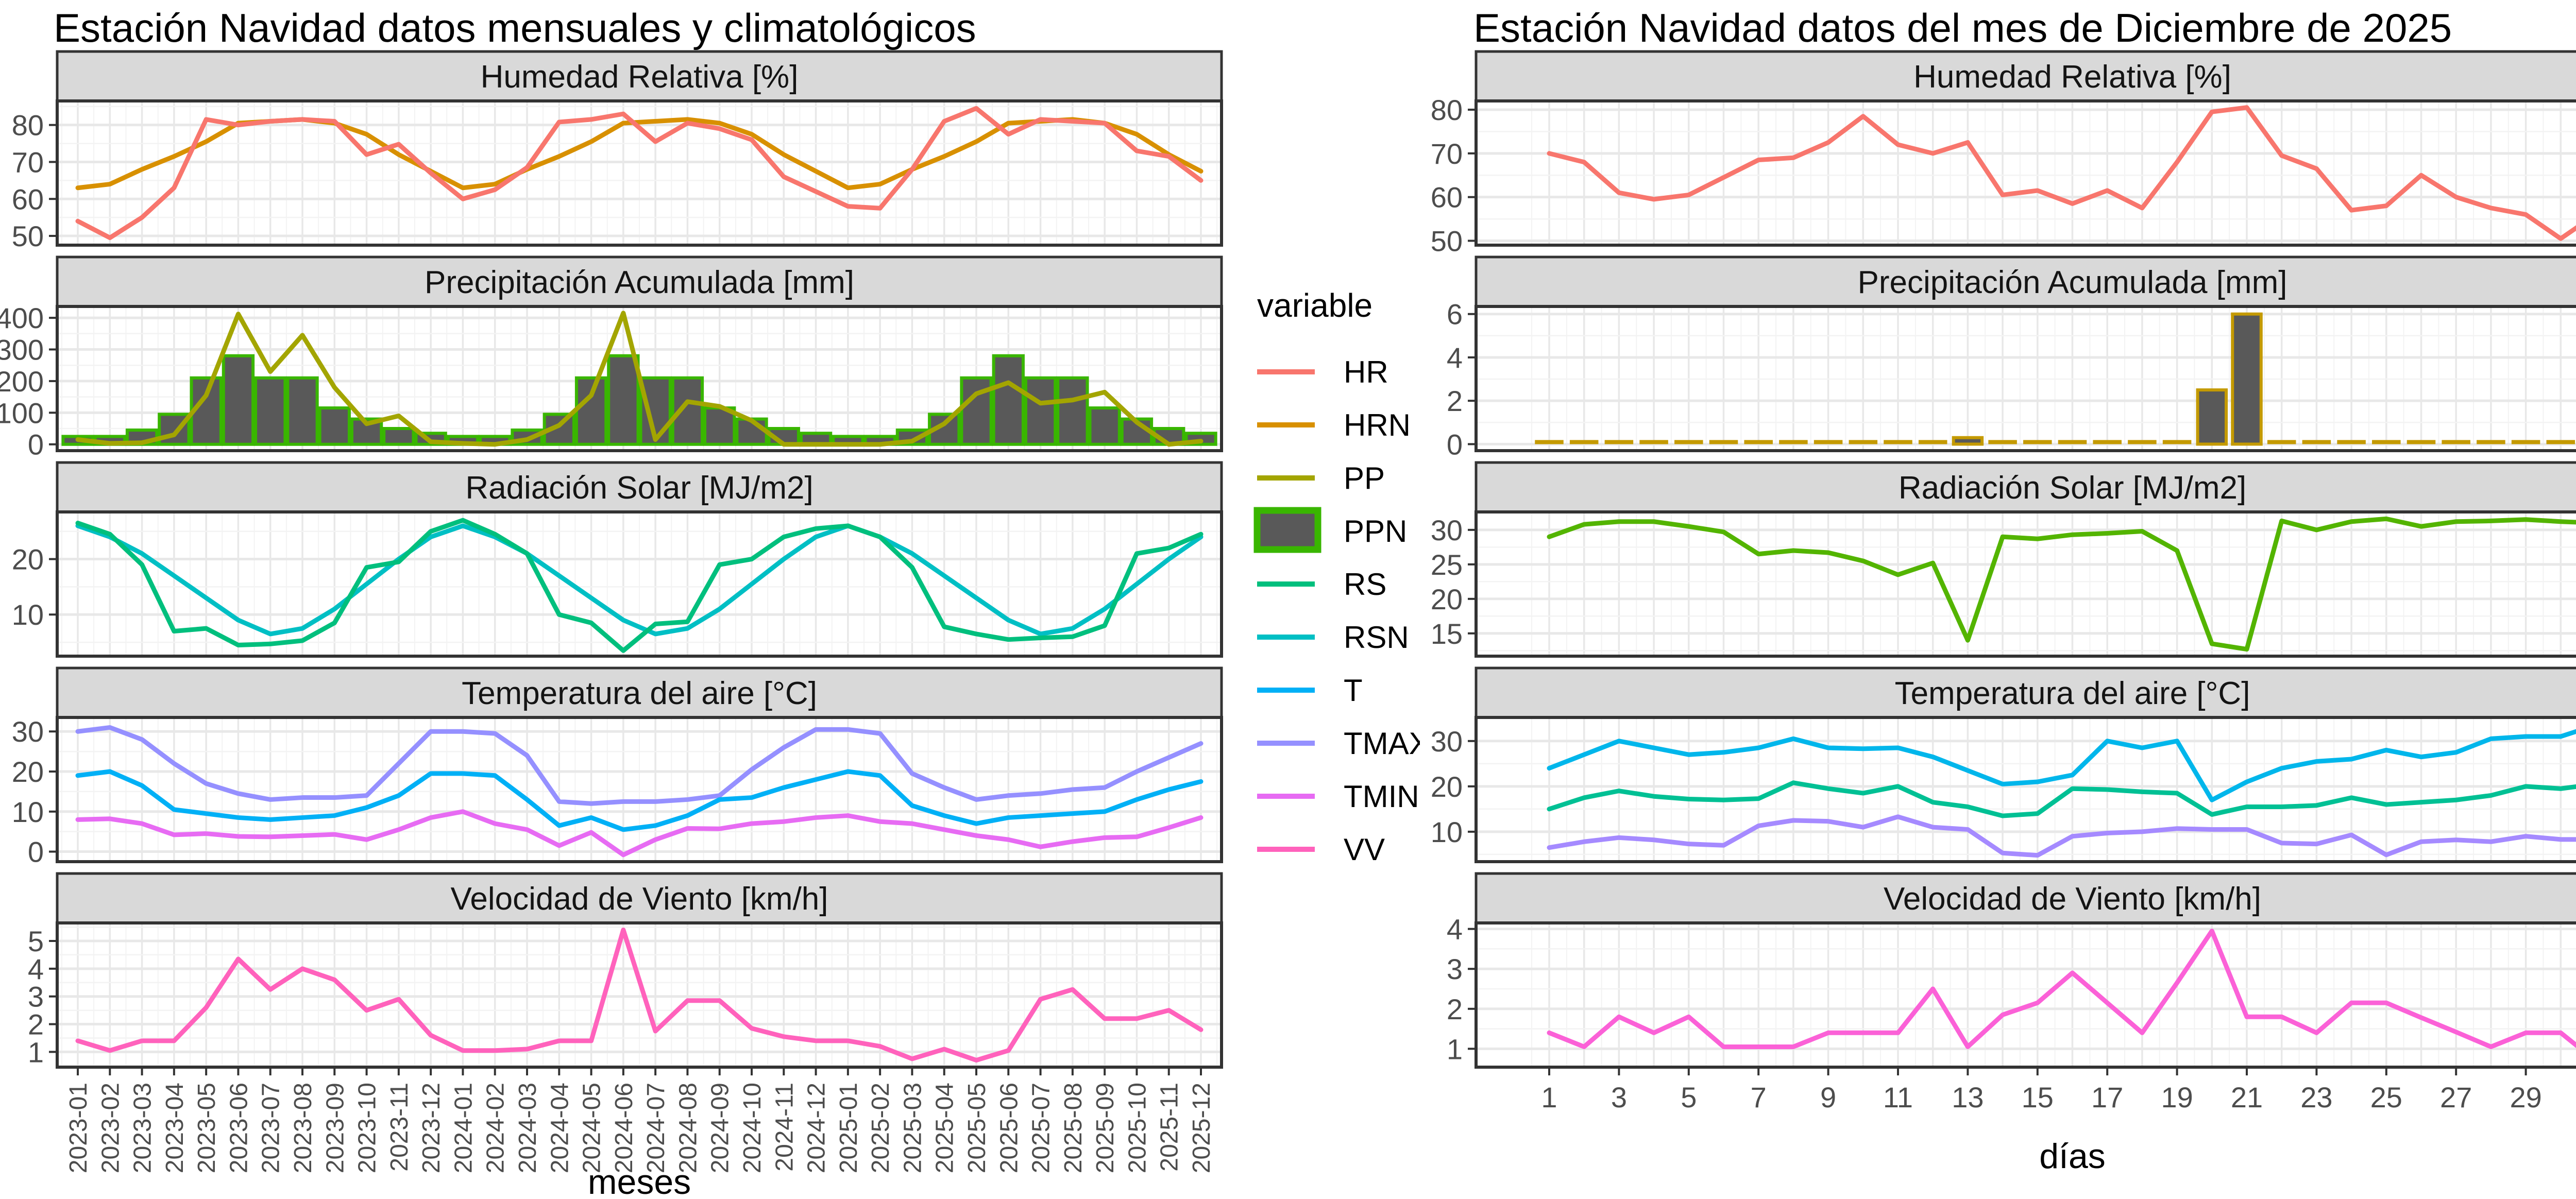 This screenshot has height=1199, width=2576. I want to click on y-tick-label: 3, so click(36, 997).